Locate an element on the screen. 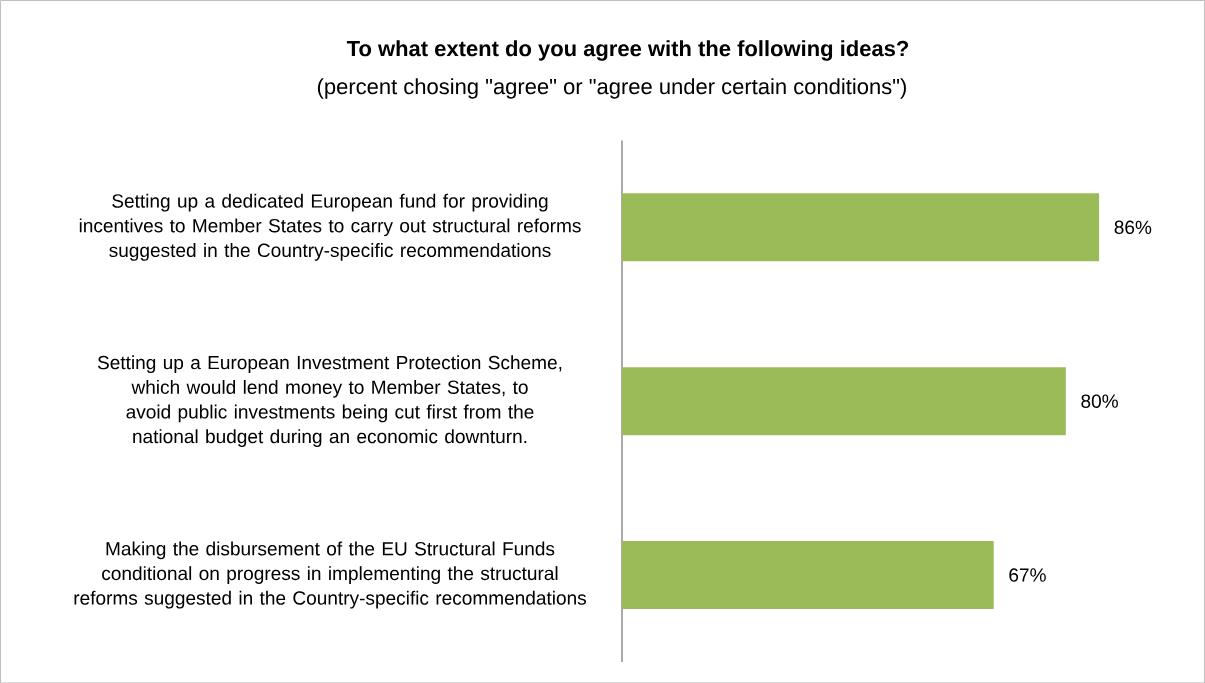 The width and height of the screenshot is (1205, 683). chart-subtitle: (percent chosing "agree" or "agree under certain conditions") is located at coordinates (611, 88).